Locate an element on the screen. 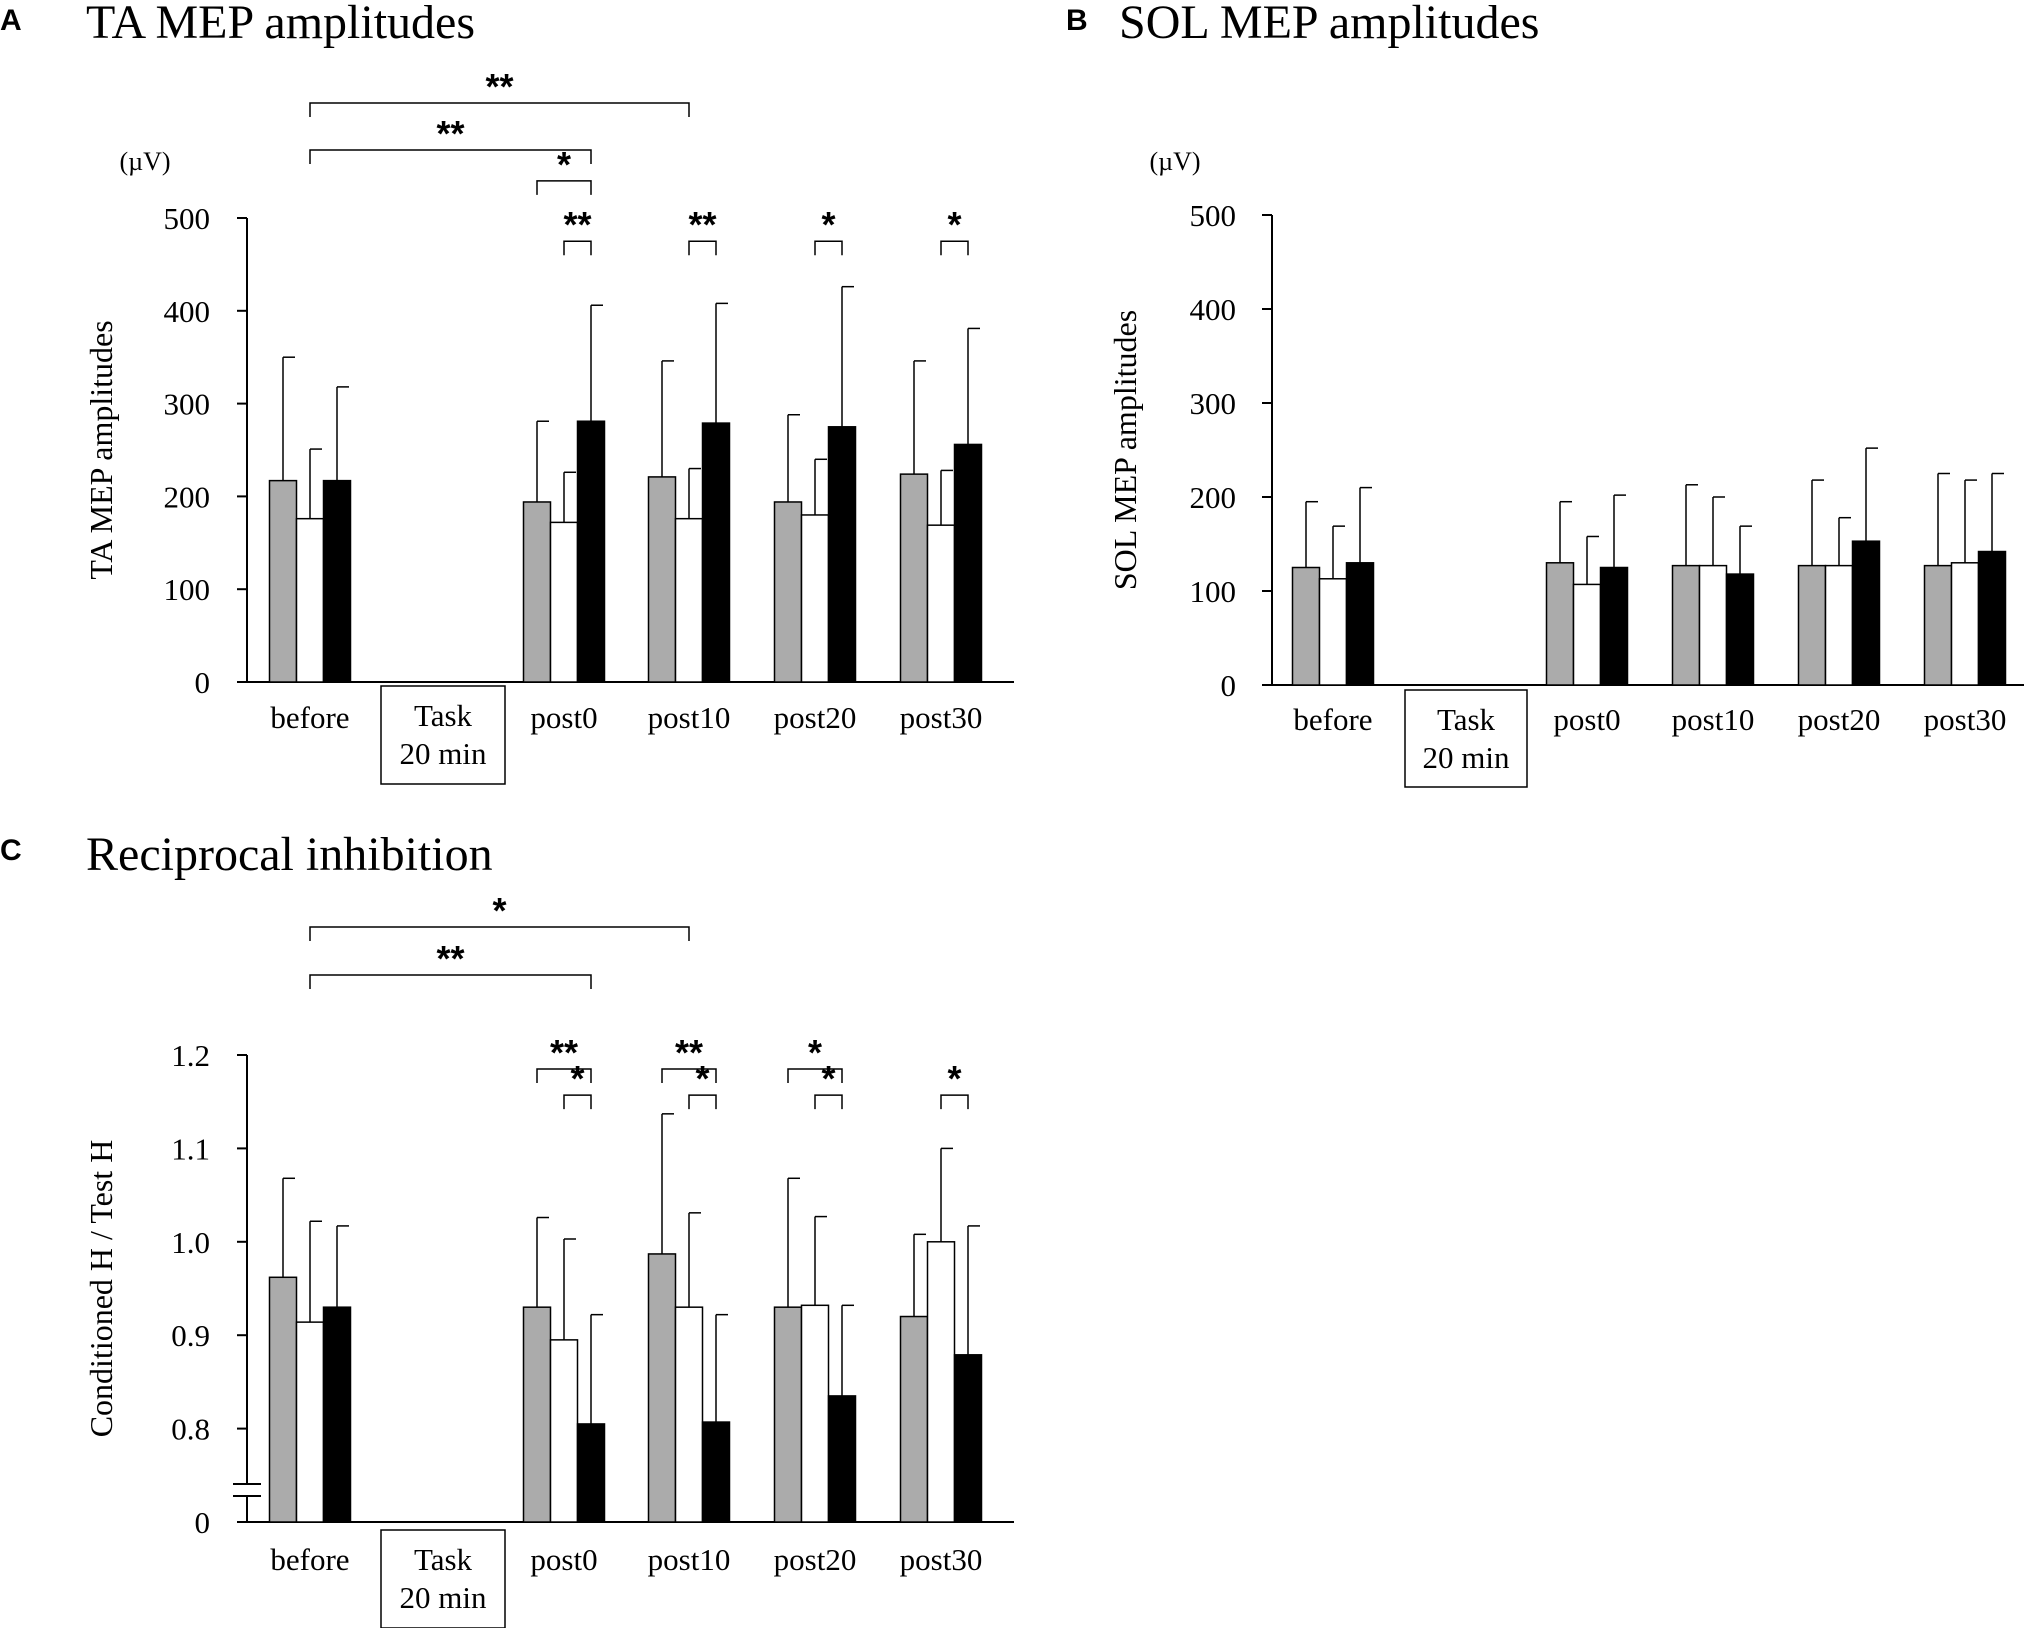 The width and height of the screenshot is (2038, 1628). y-tick-label: 500 is located at coordinates (1213, 215).